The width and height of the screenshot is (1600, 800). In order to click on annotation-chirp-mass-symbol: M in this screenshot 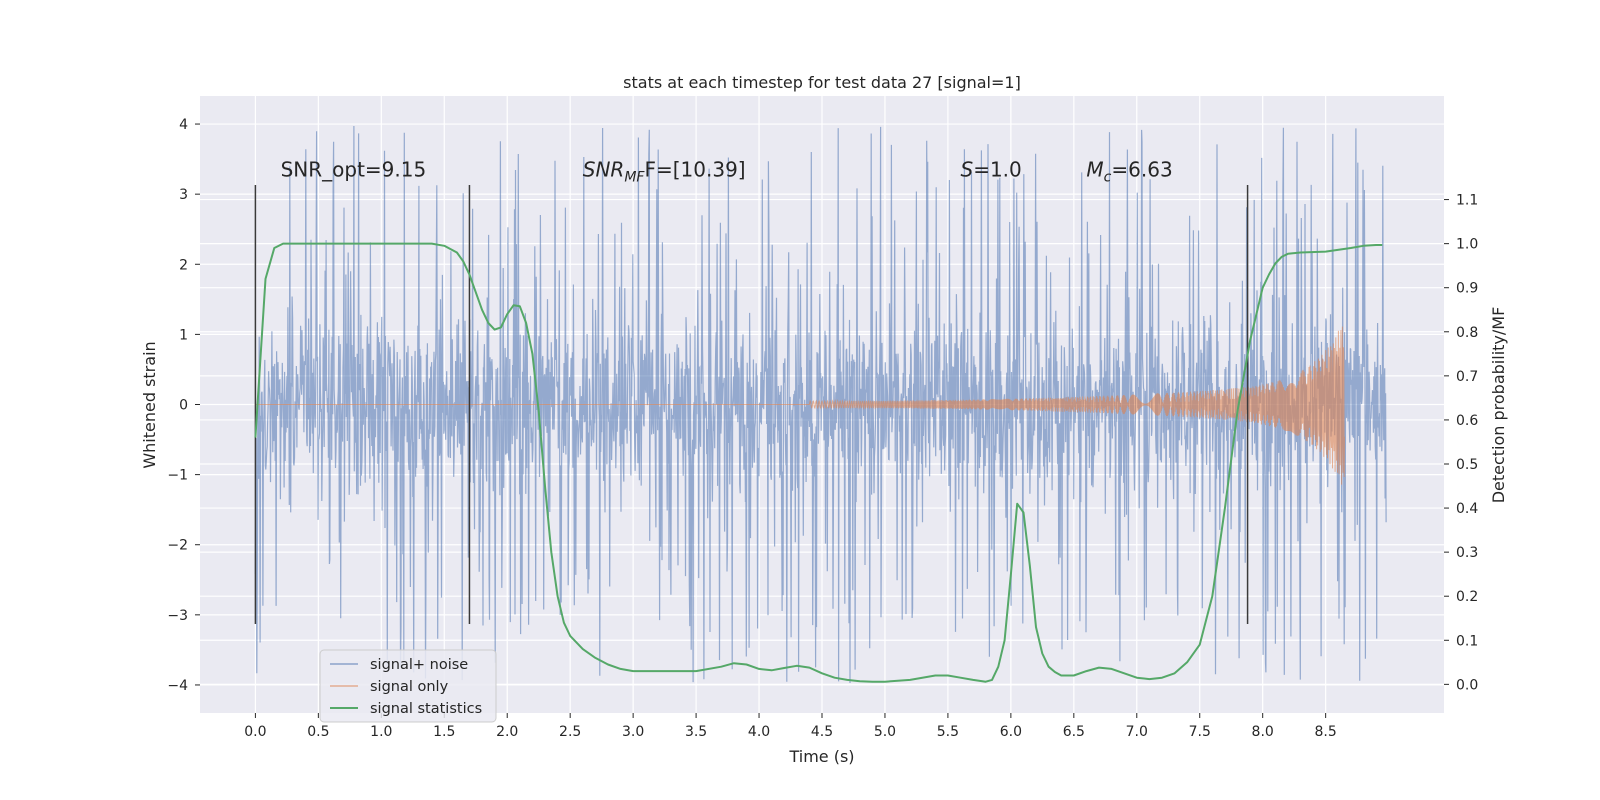, I will do `click(1094, 170)`.